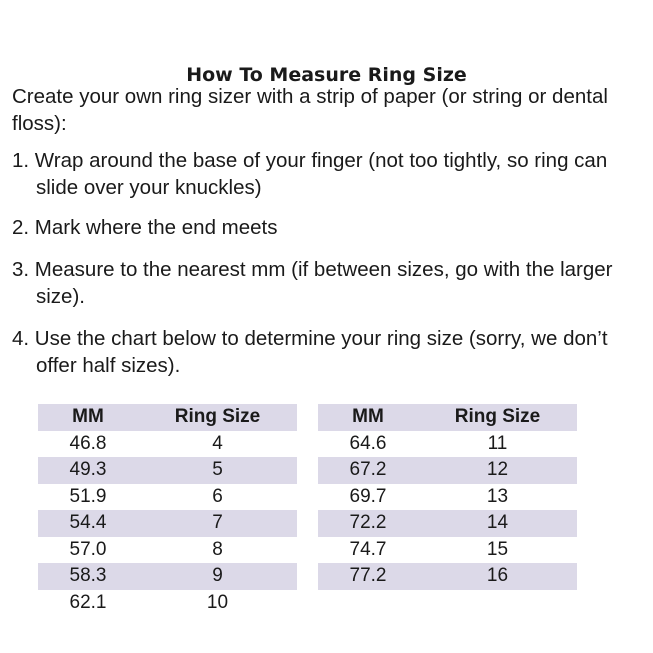 This screenshot has width=653, height=653. I want to click on ring-size-cell: 5, so click(217, 470).